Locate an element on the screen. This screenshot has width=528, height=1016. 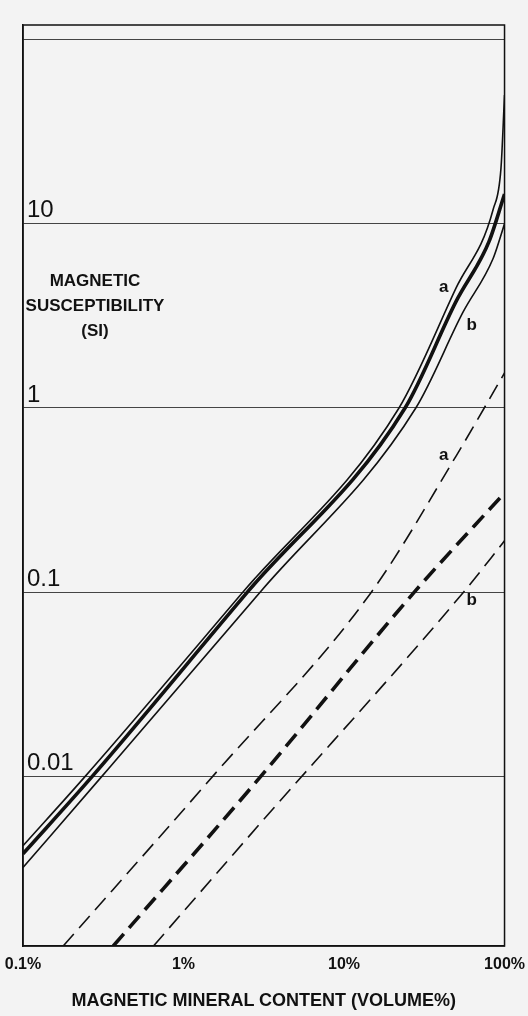
x-tick-label: 10% is located at coordinates (344, 964).